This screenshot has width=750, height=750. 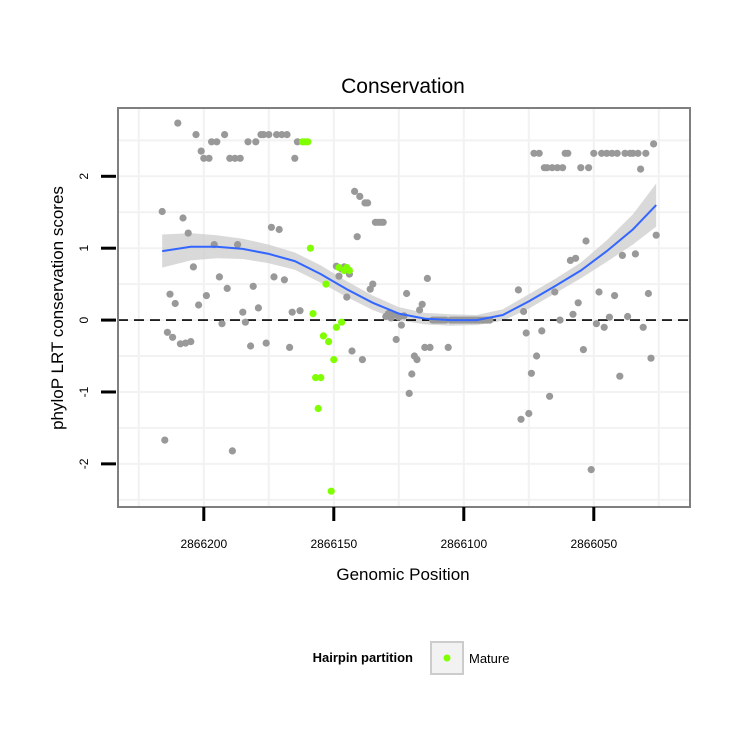 I want to click on y-axis: -2 -1 0 1 2, so click(x=96, y=321).